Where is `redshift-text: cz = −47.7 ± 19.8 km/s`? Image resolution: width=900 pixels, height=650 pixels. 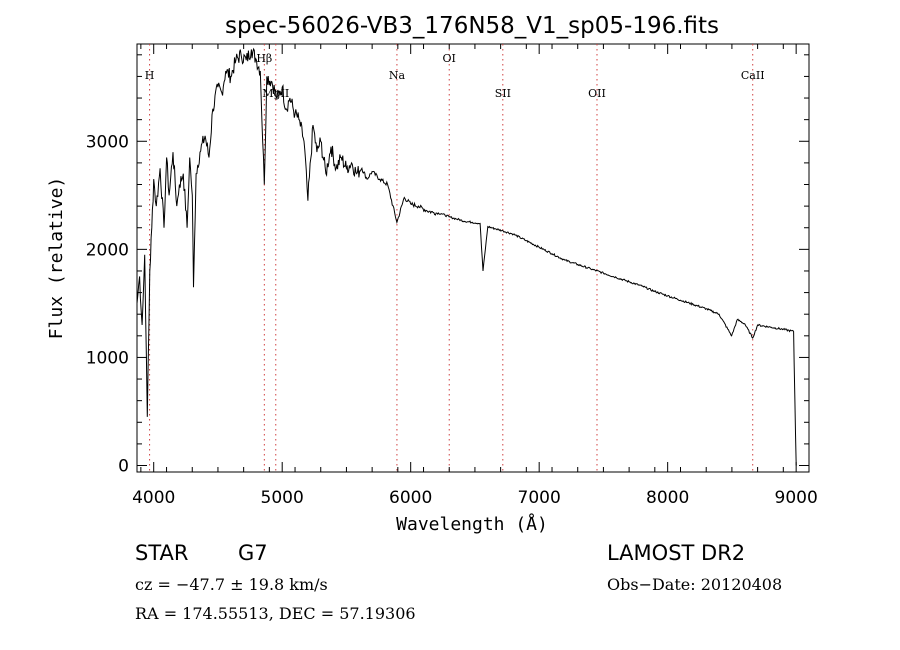
redshift-text: cz = −47.7 ± 19.8 km/s is located at coordinates (231, 584).